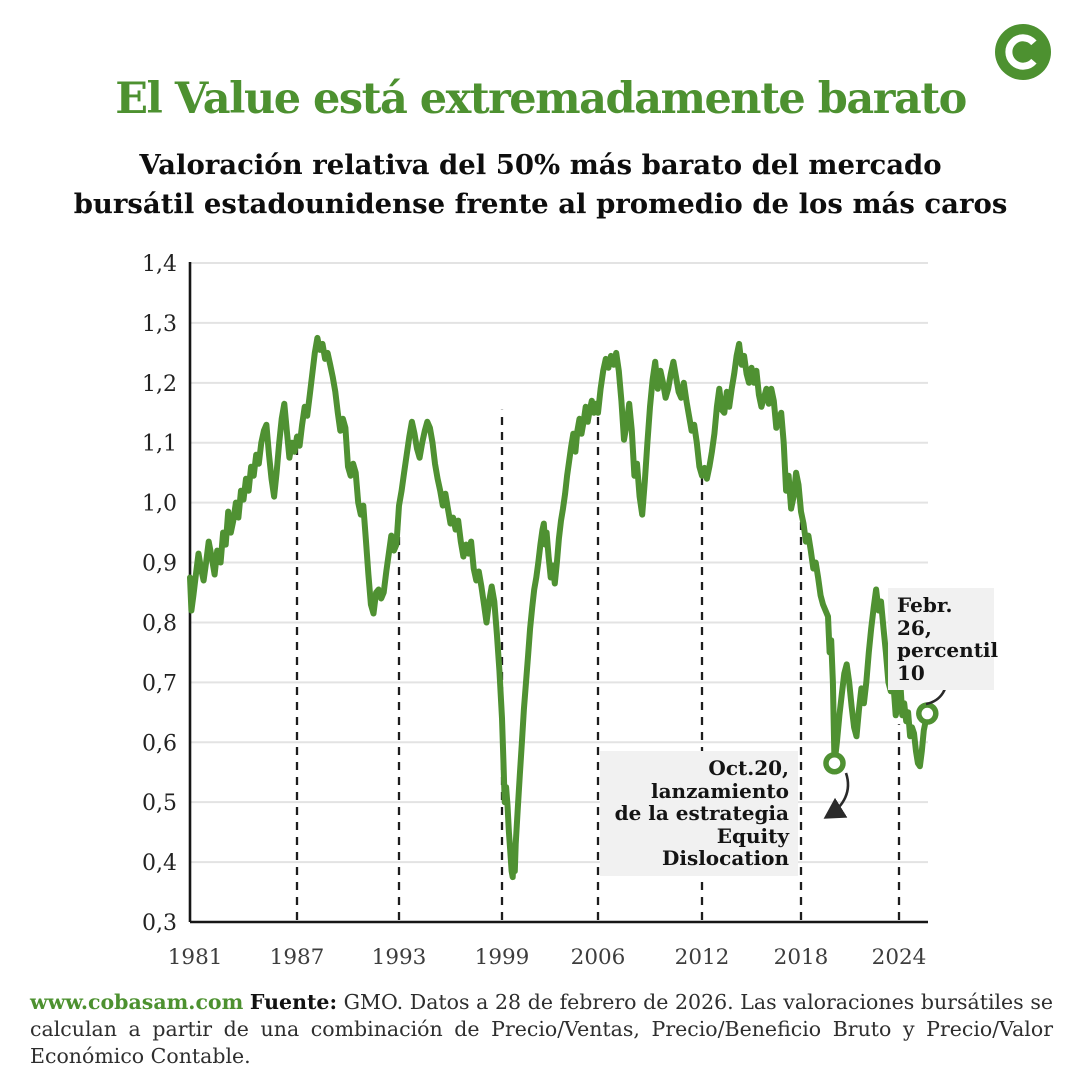  I want to click on svg-text: 1,0, so click(159, 504).